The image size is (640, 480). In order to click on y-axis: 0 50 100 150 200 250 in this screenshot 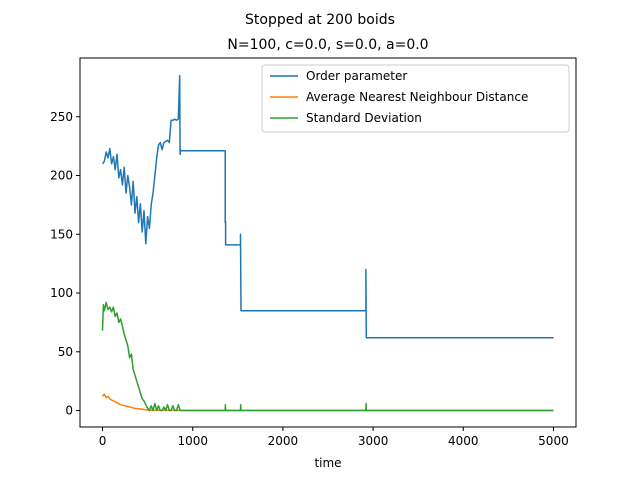, I will do `click(65, 264)`.